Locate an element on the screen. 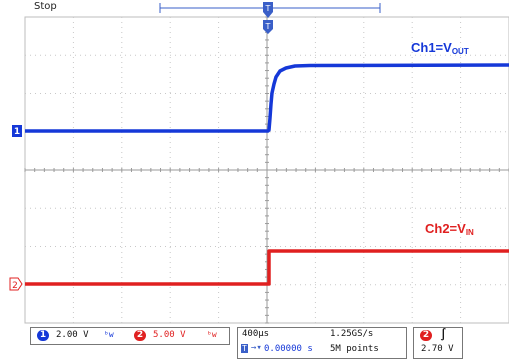 The width and height of the screenshot is (509, 361). ch1-coupling-icon: ᵇw is located at coordinates (109, 334).